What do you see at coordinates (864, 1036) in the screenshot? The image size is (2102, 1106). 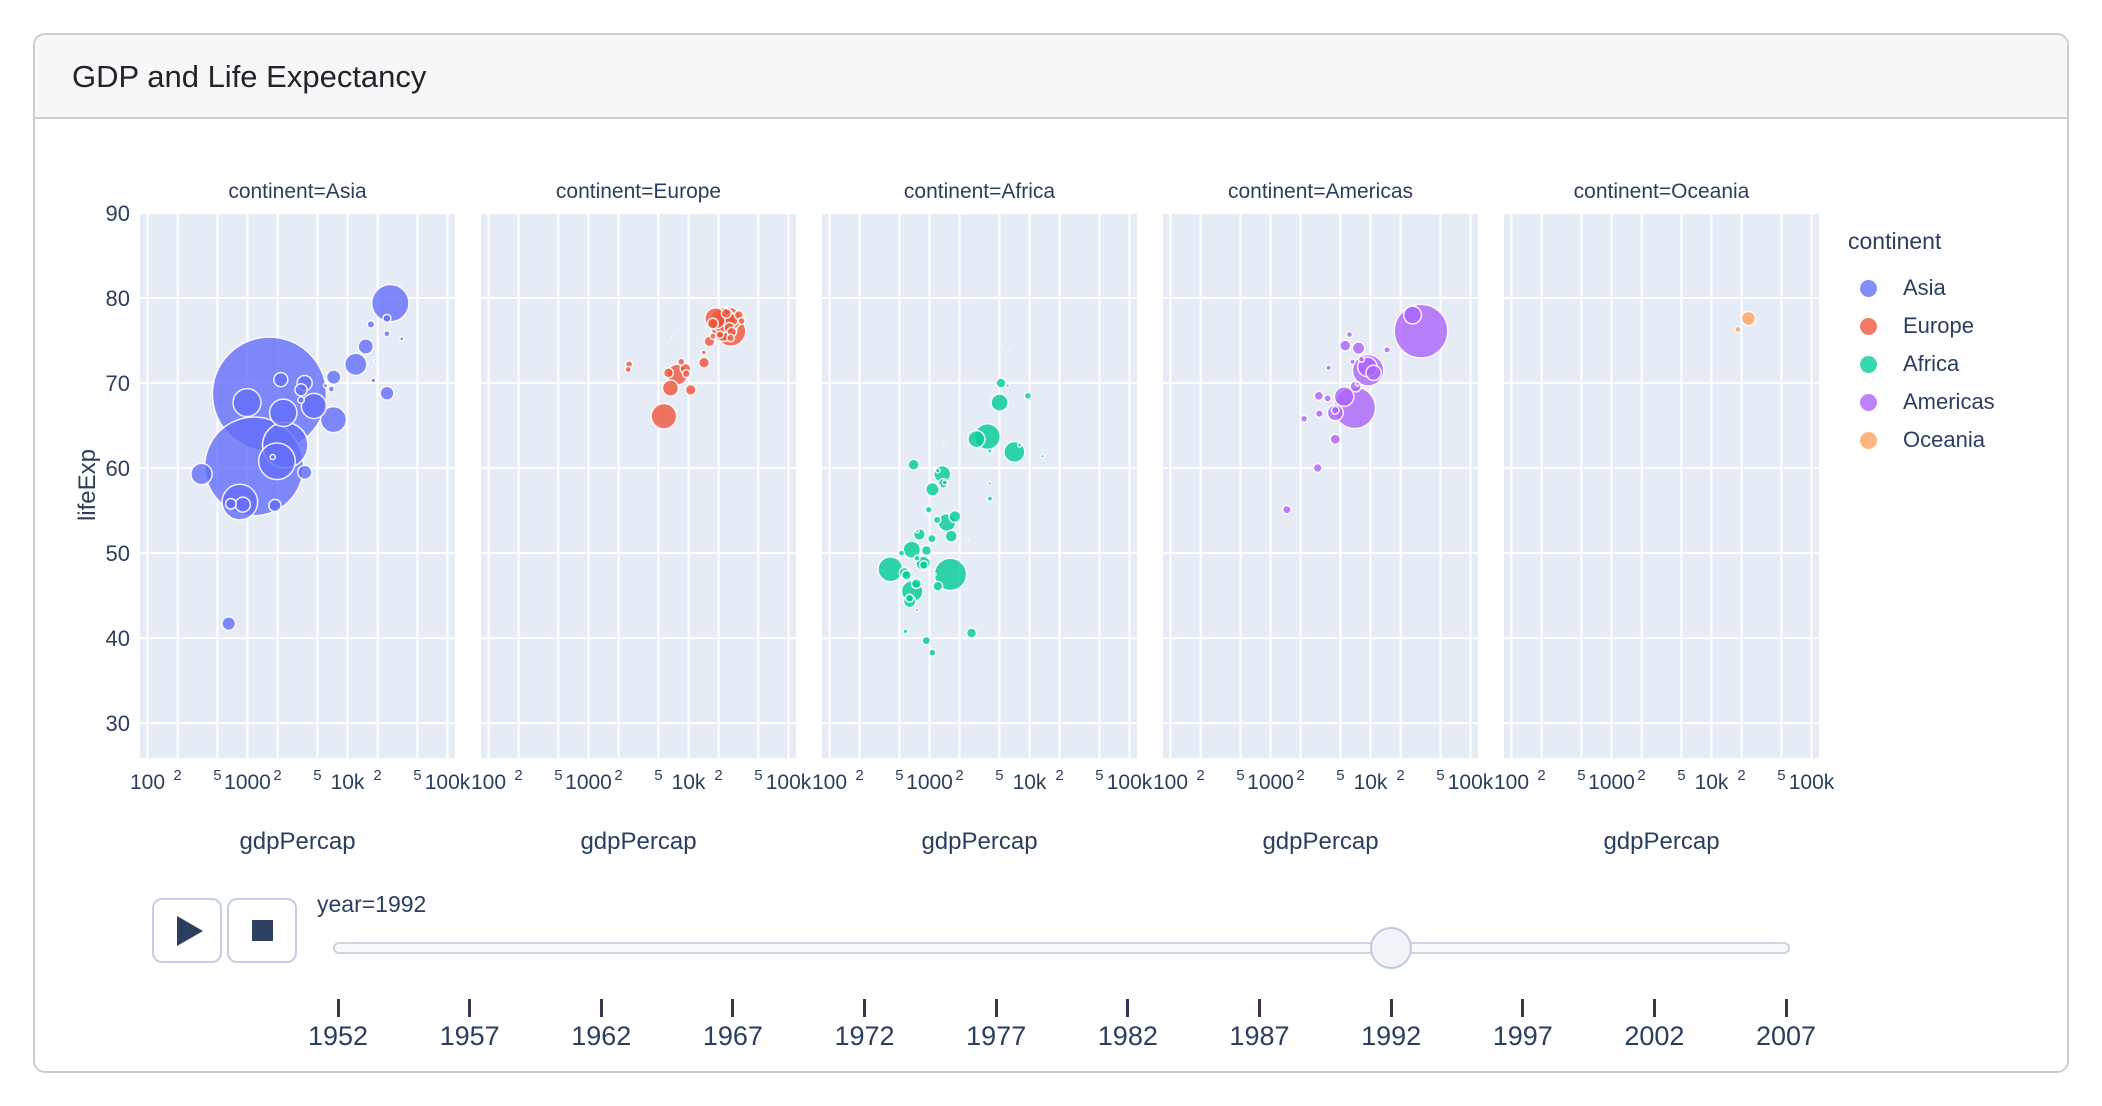 I see `slider-tick-label: 1972` at bounding box center [864, 1036].